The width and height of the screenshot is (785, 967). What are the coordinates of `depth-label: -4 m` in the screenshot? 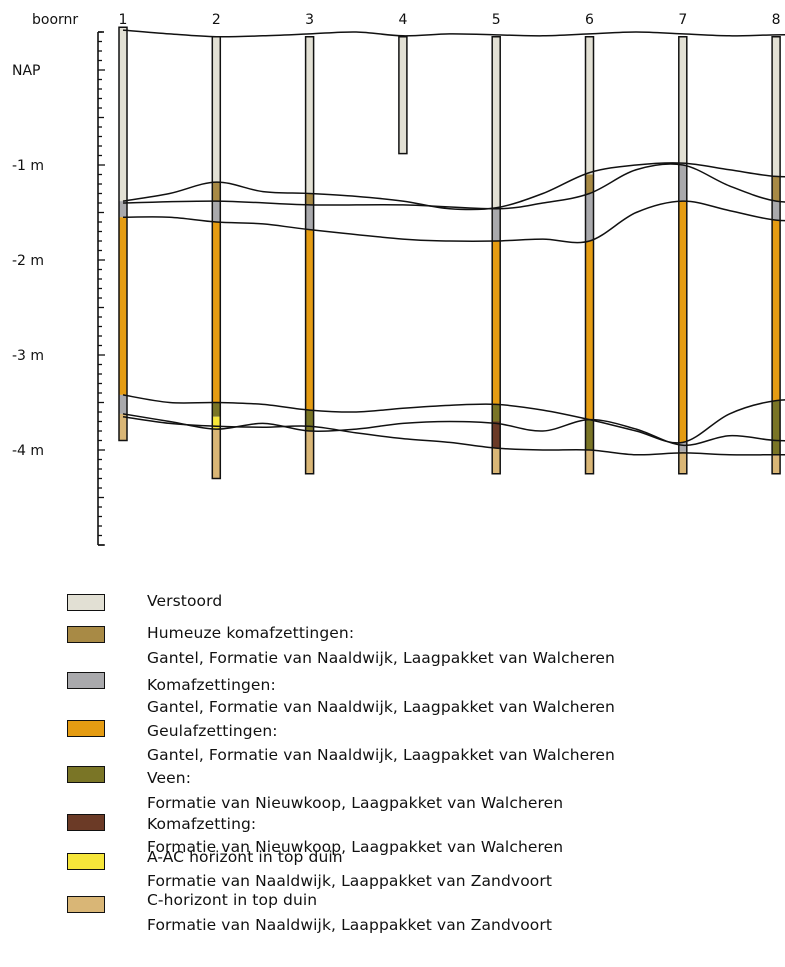 It's located at (28, 451).